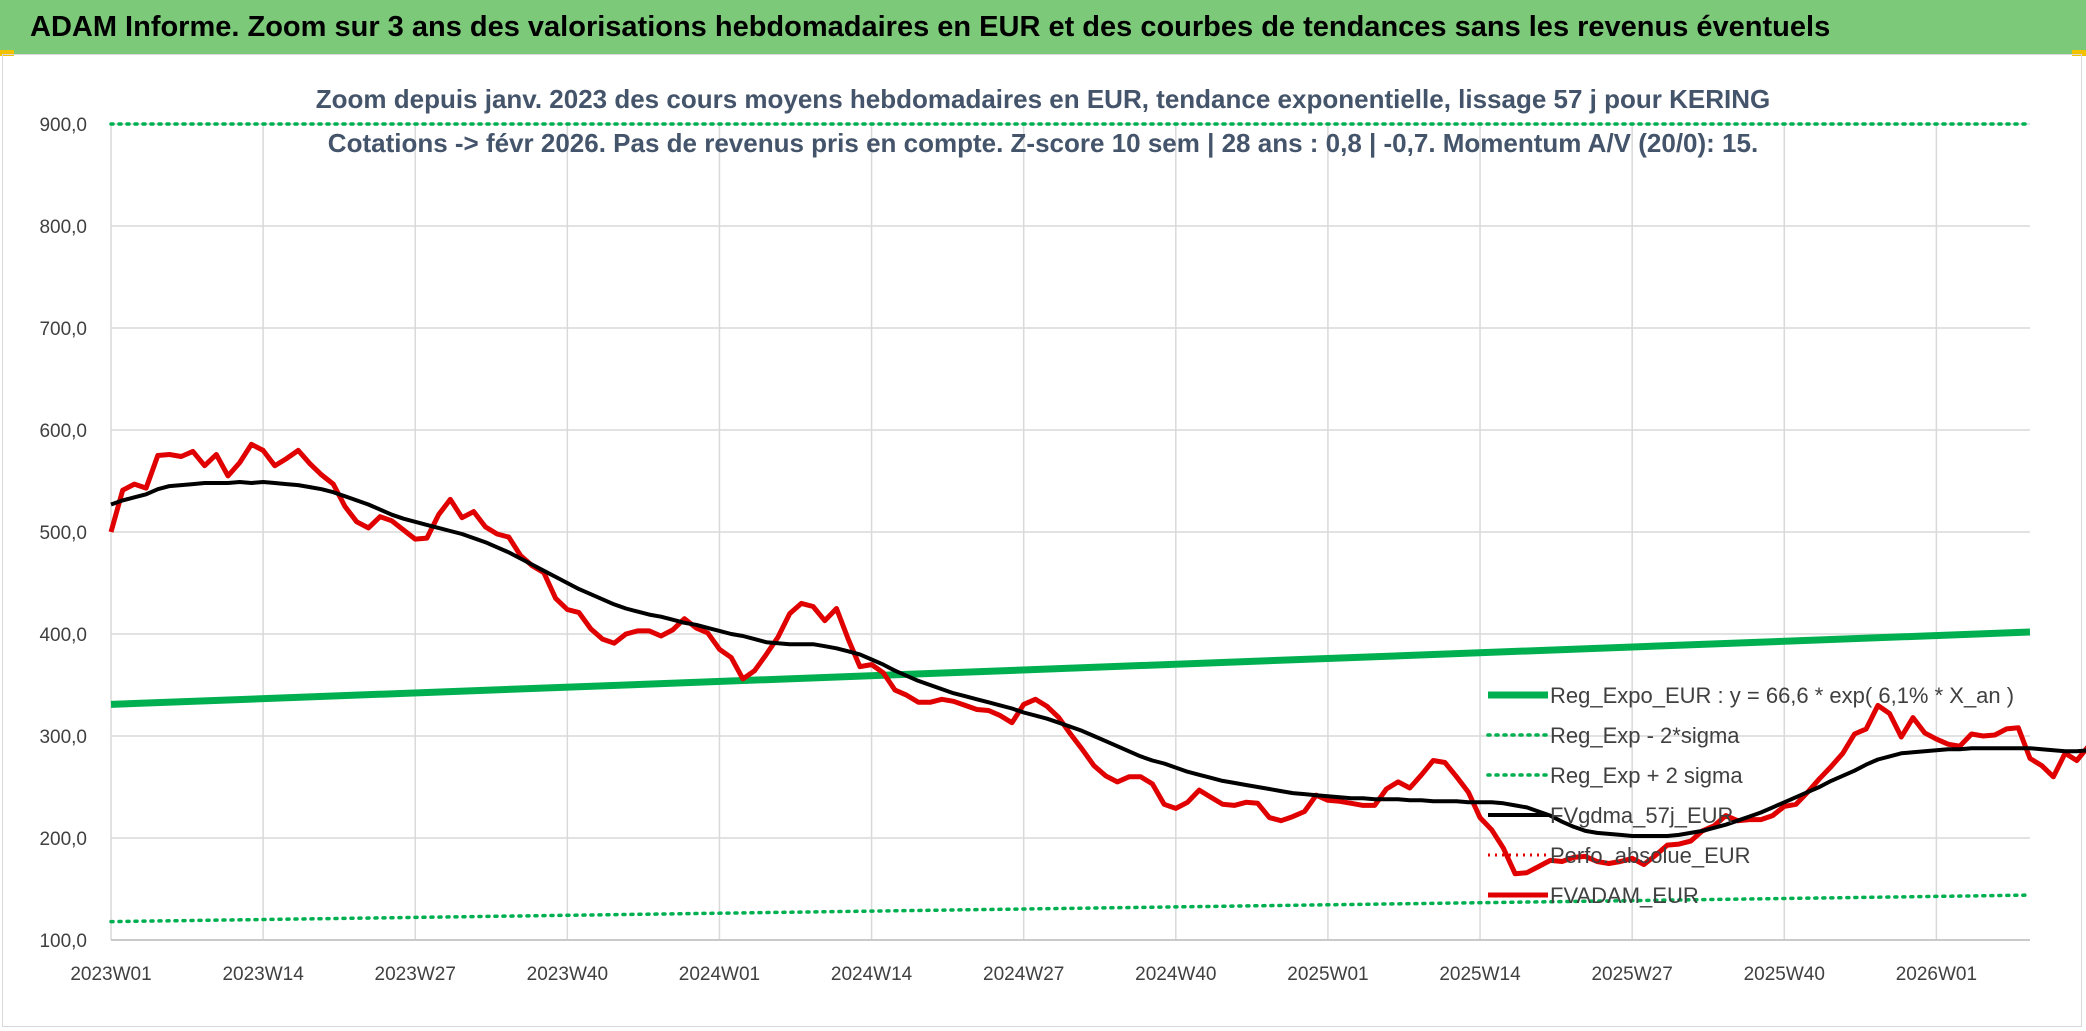 The height and width of the screenshot is (1031, 2086). Describe the element at coordinates (1936, 974) in the screenshot. I see `x-tick-label: 2026W01` at that location.